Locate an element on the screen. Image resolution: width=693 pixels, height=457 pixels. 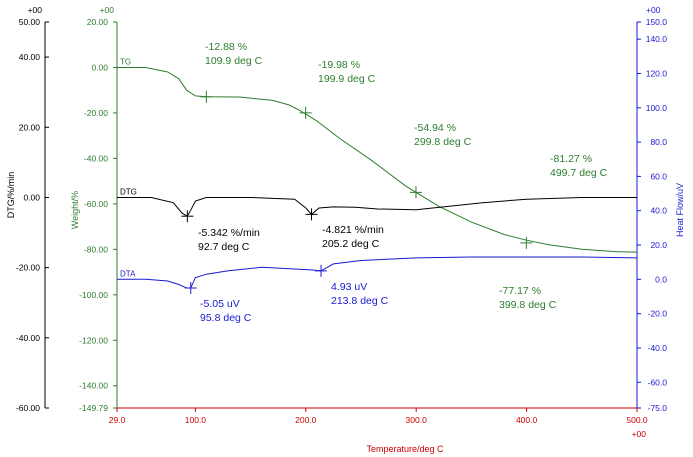
series-line-dta is located at coordinates (377, 272).